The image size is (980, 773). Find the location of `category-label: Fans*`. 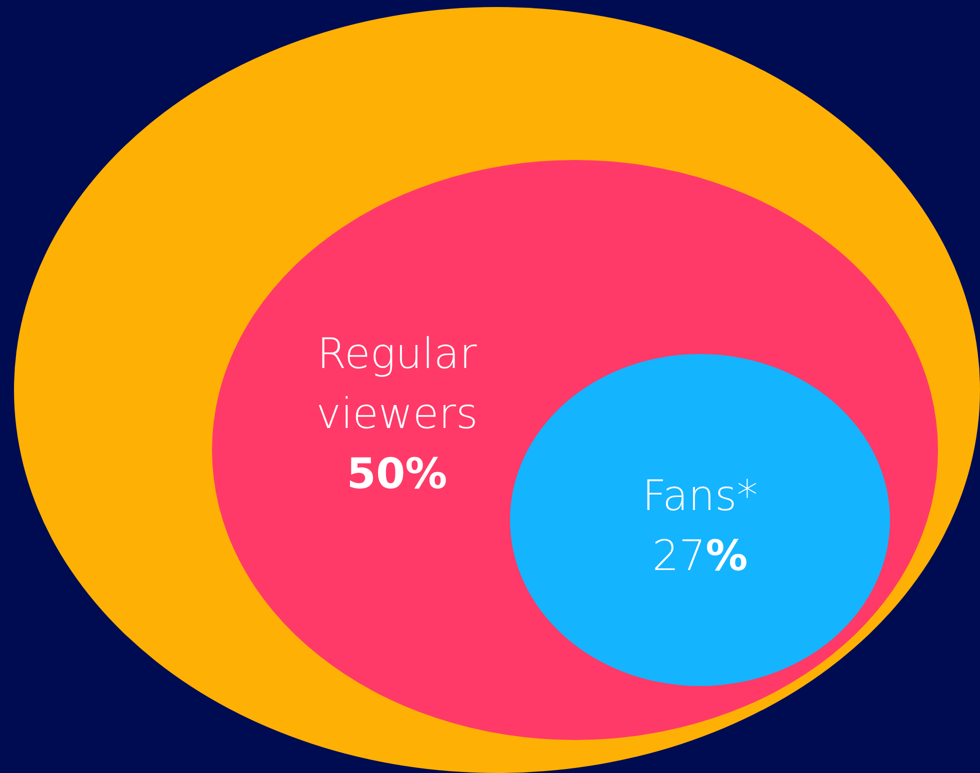

category-label: Fans* is located at coordinates (700, 495).